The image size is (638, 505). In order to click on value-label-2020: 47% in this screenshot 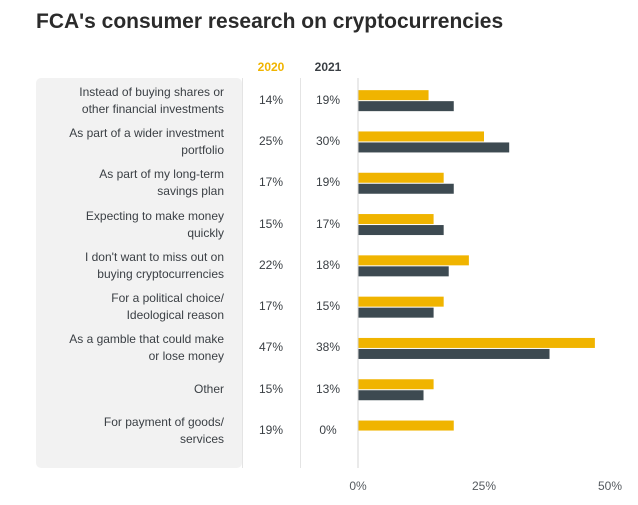, I will do `click(271, 347)`.